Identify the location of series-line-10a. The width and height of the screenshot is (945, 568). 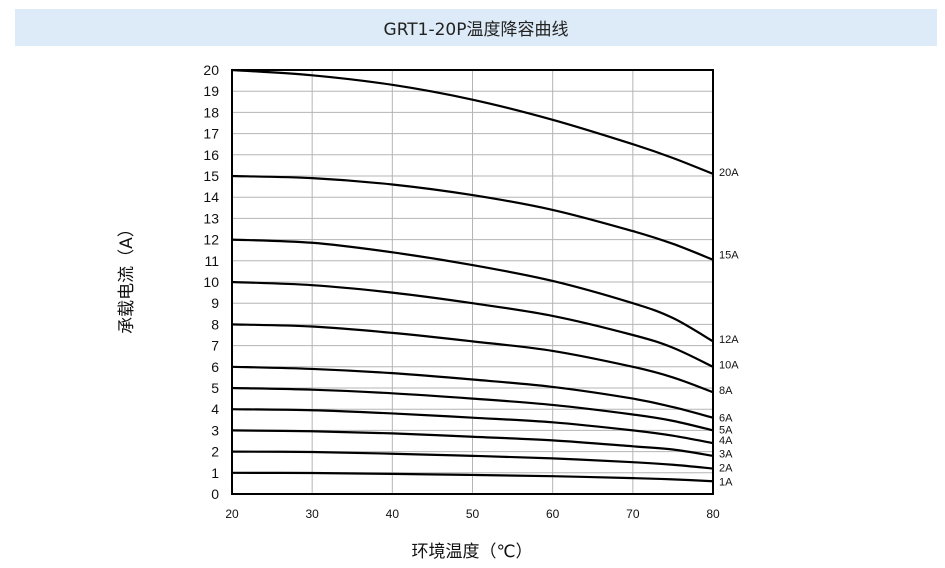
(472, 324).